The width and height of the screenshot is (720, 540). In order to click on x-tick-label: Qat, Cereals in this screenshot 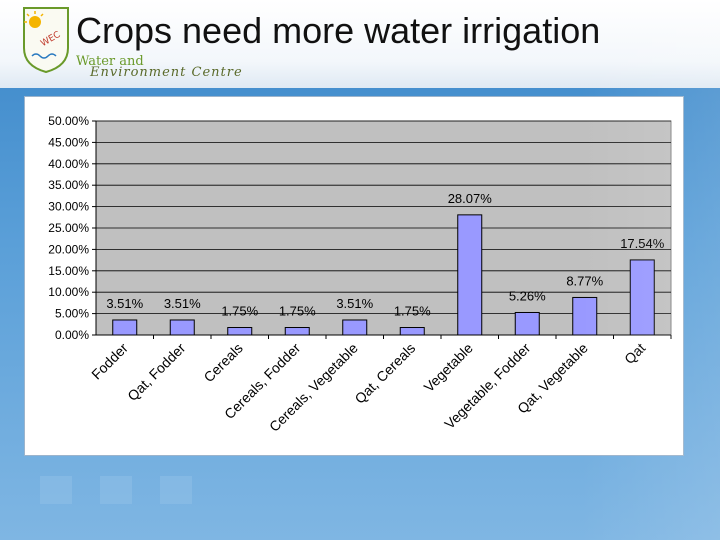, I will do `click(384, 373)`.